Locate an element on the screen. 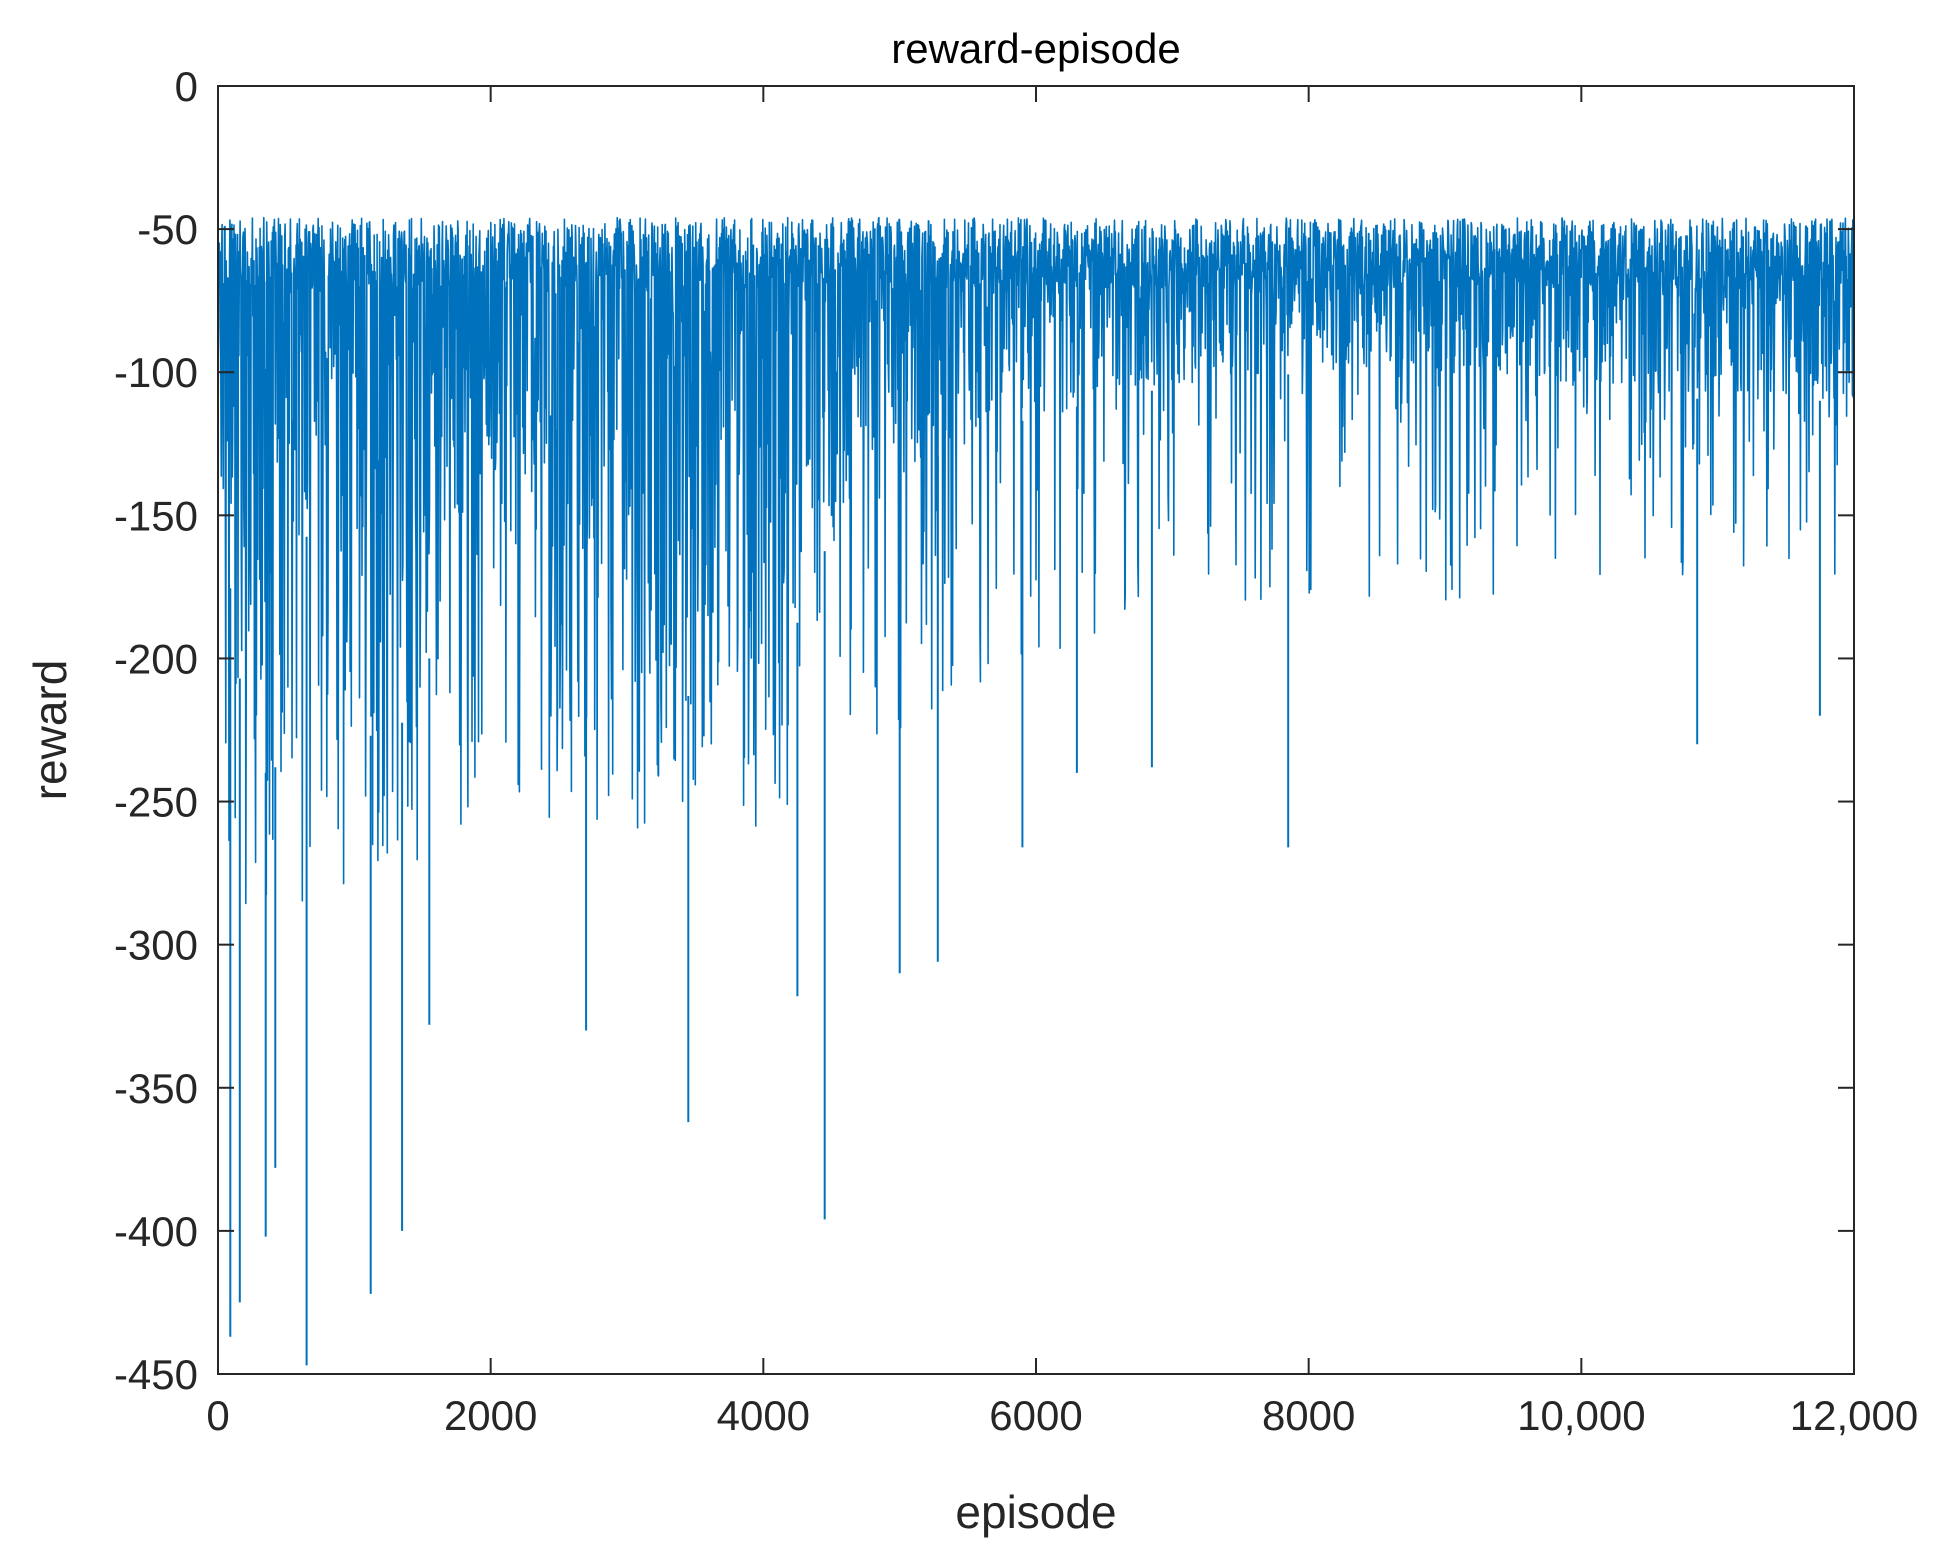 The height and width of the screenshot is (1556, 1945). y-tick-label: -450 is located at coordinates (156, 1374).